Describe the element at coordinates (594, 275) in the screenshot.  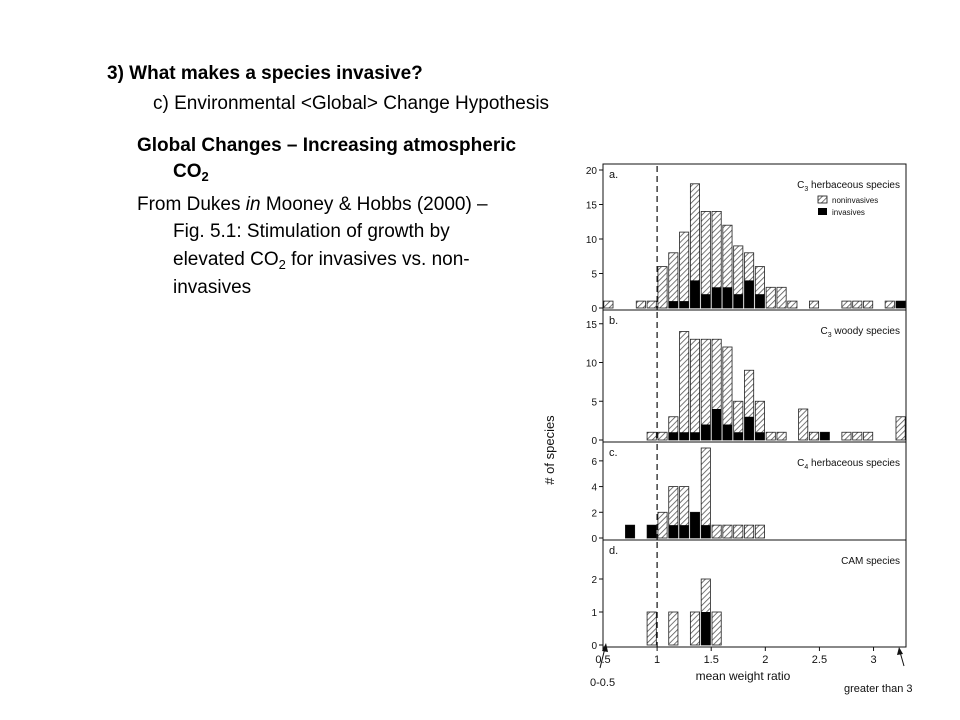
I see `y-tick-label: 5` at that location.